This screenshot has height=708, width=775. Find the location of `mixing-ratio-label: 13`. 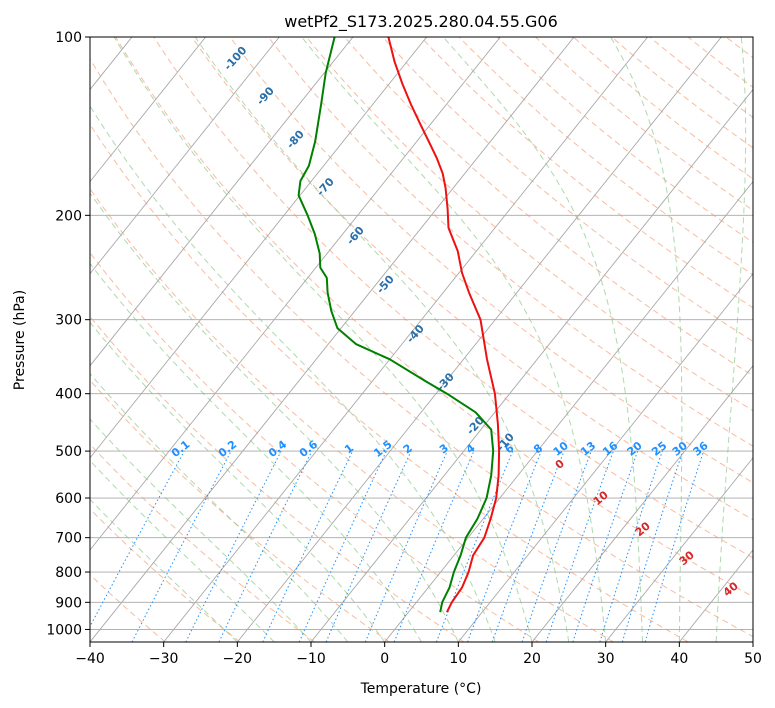

mixing-ratio-label: 13 is located at coordinates (588, 449).